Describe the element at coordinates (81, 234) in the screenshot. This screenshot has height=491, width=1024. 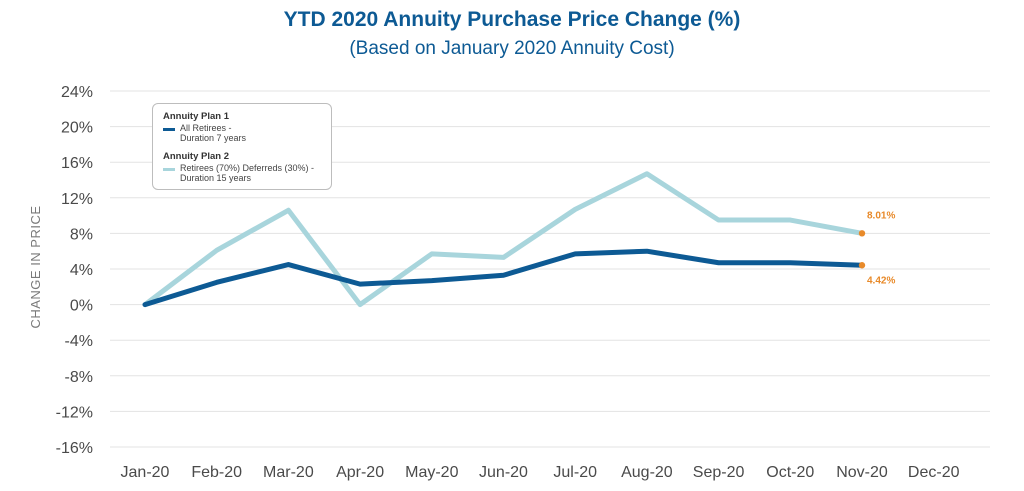
I see `y-tick-label: 8%` at that location.